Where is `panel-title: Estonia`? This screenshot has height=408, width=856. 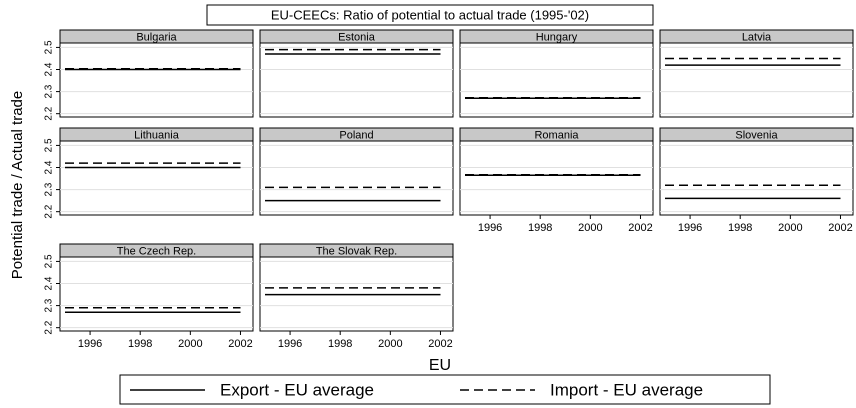 panel-title: Estonia is located at coordinates (357, 37).